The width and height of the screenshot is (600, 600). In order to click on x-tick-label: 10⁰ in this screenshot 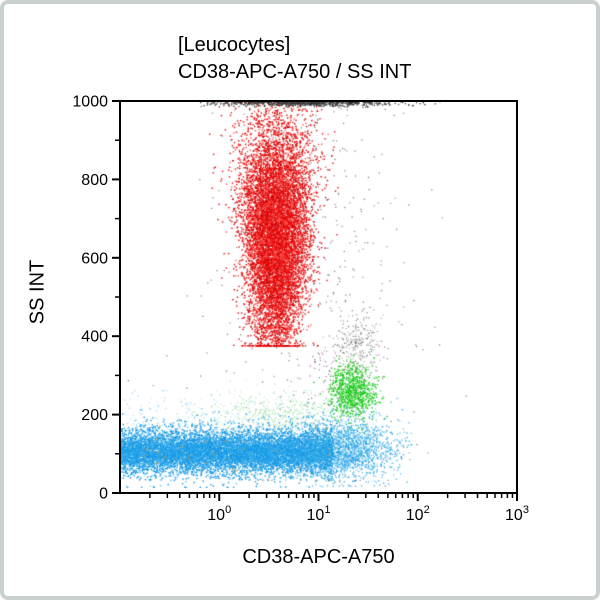, I will do `click(219, 514)`.